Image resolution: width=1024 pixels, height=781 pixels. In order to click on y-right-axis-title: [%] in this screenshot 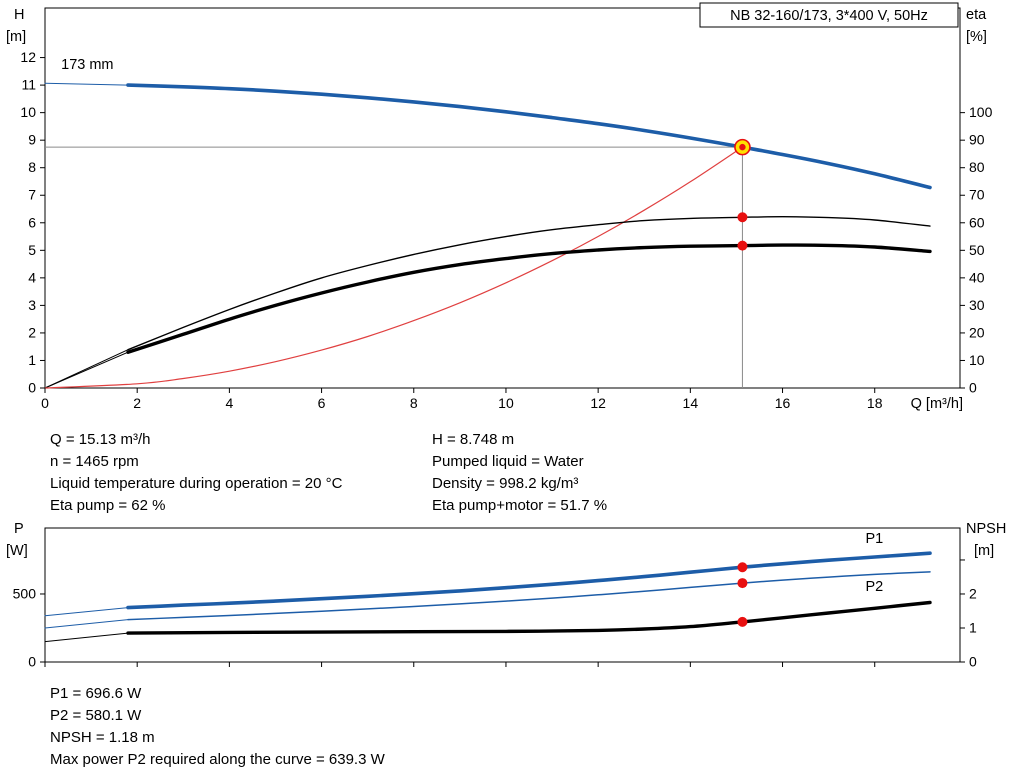, I will do `click(976, 37)`.